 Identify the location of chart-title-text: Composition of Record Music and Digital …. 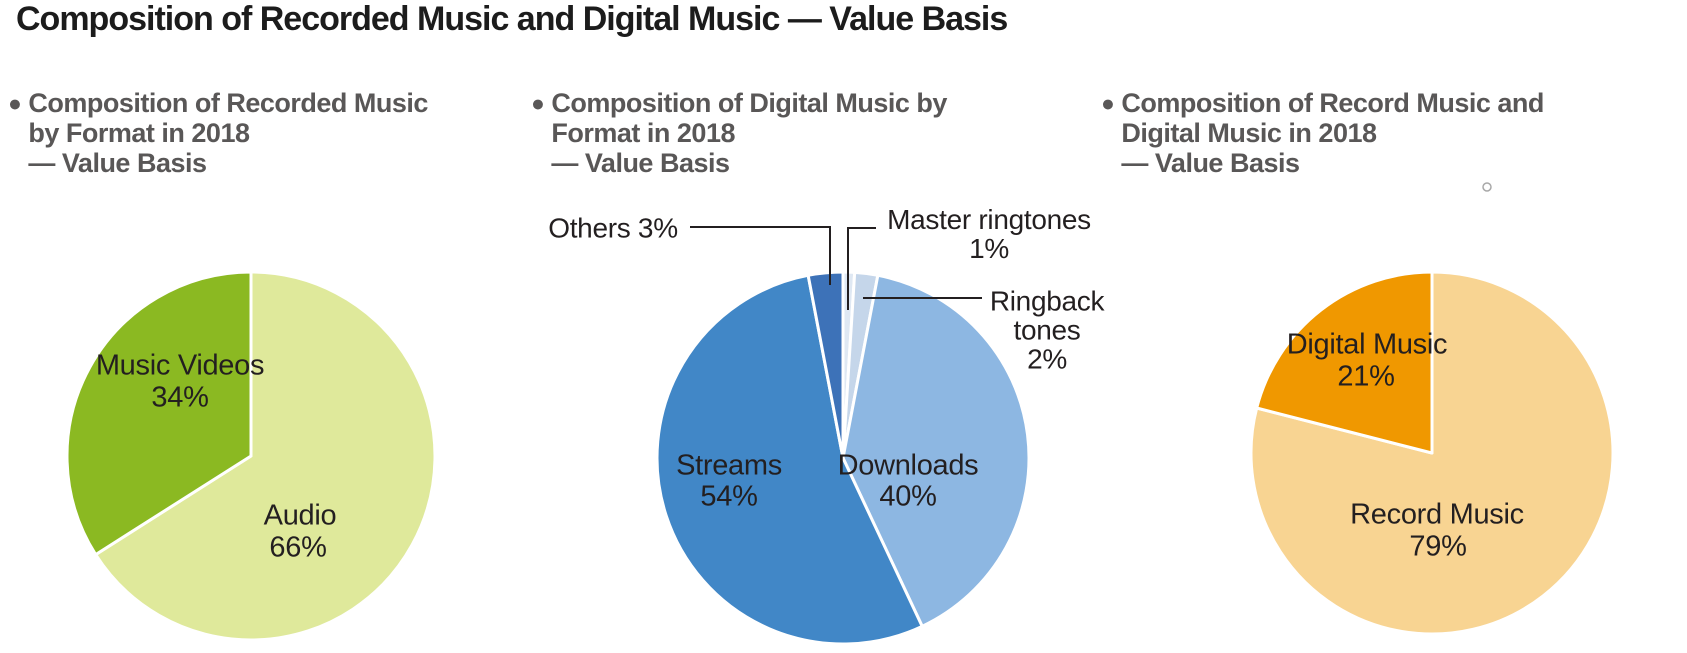
(1332, 133).